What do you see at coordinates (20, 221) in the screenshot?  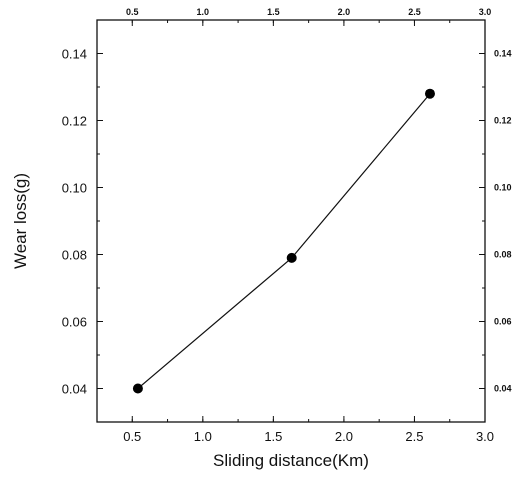 I see `y-axis-title: Wear loss(g)` at bounding box center [20, 221].